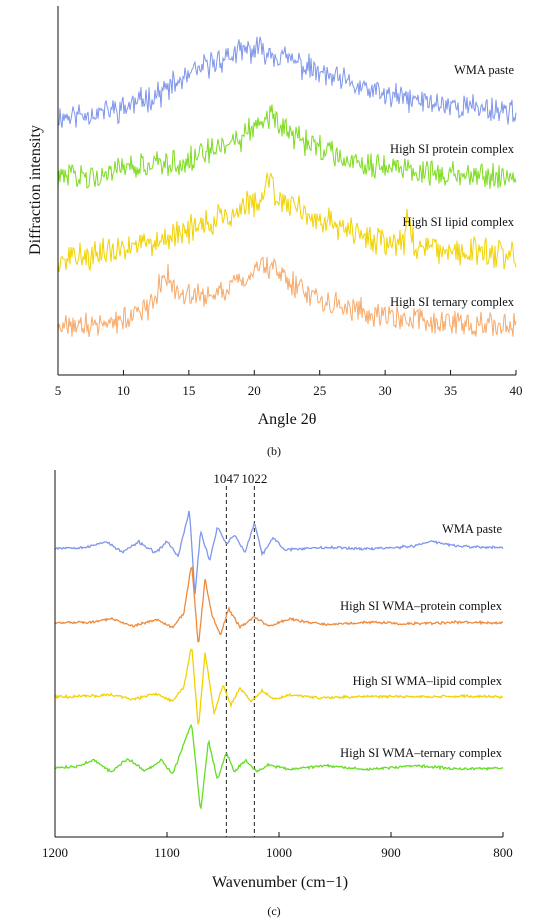  Describe the element at coordinates (287, 296) in the screenshot. I see `series-line-high-si-ternary-complex` at that location.